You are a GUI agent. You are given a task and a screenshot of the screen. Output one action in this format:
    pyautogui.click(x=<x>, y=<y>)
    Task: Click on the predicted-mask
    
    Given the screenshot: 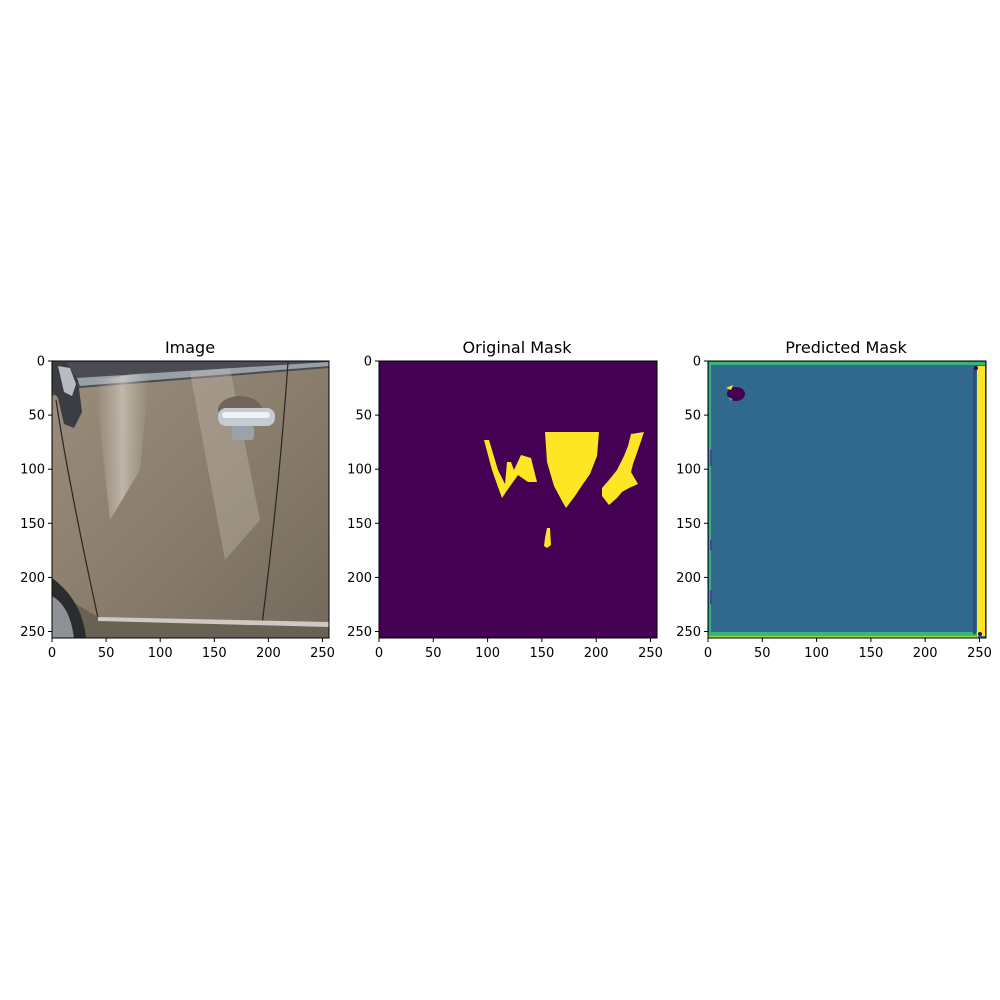 What is the action you would take?
    pyautogui.click(x=847, y=499)
    